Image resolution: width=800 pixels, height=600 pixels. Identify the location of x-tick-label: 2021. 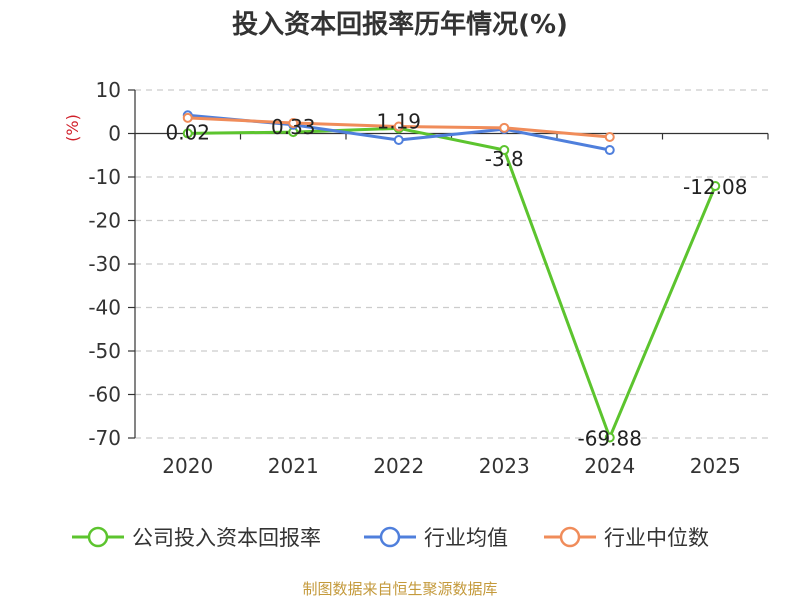
(293, 466).